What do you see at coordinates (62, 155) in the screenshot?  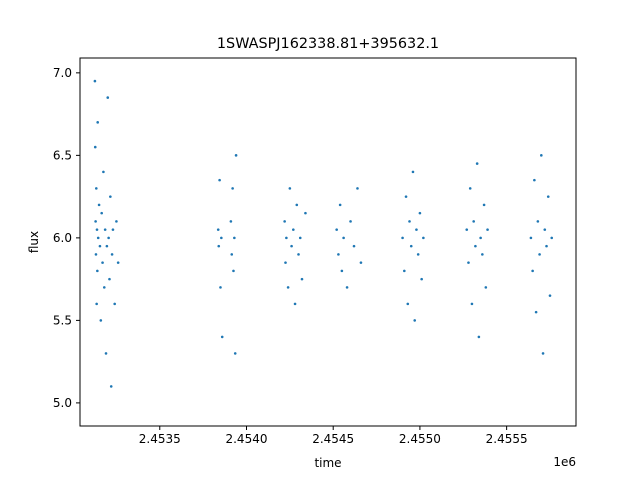 I see `y-tick-label: 6.5` at bounding box center [62, 155].